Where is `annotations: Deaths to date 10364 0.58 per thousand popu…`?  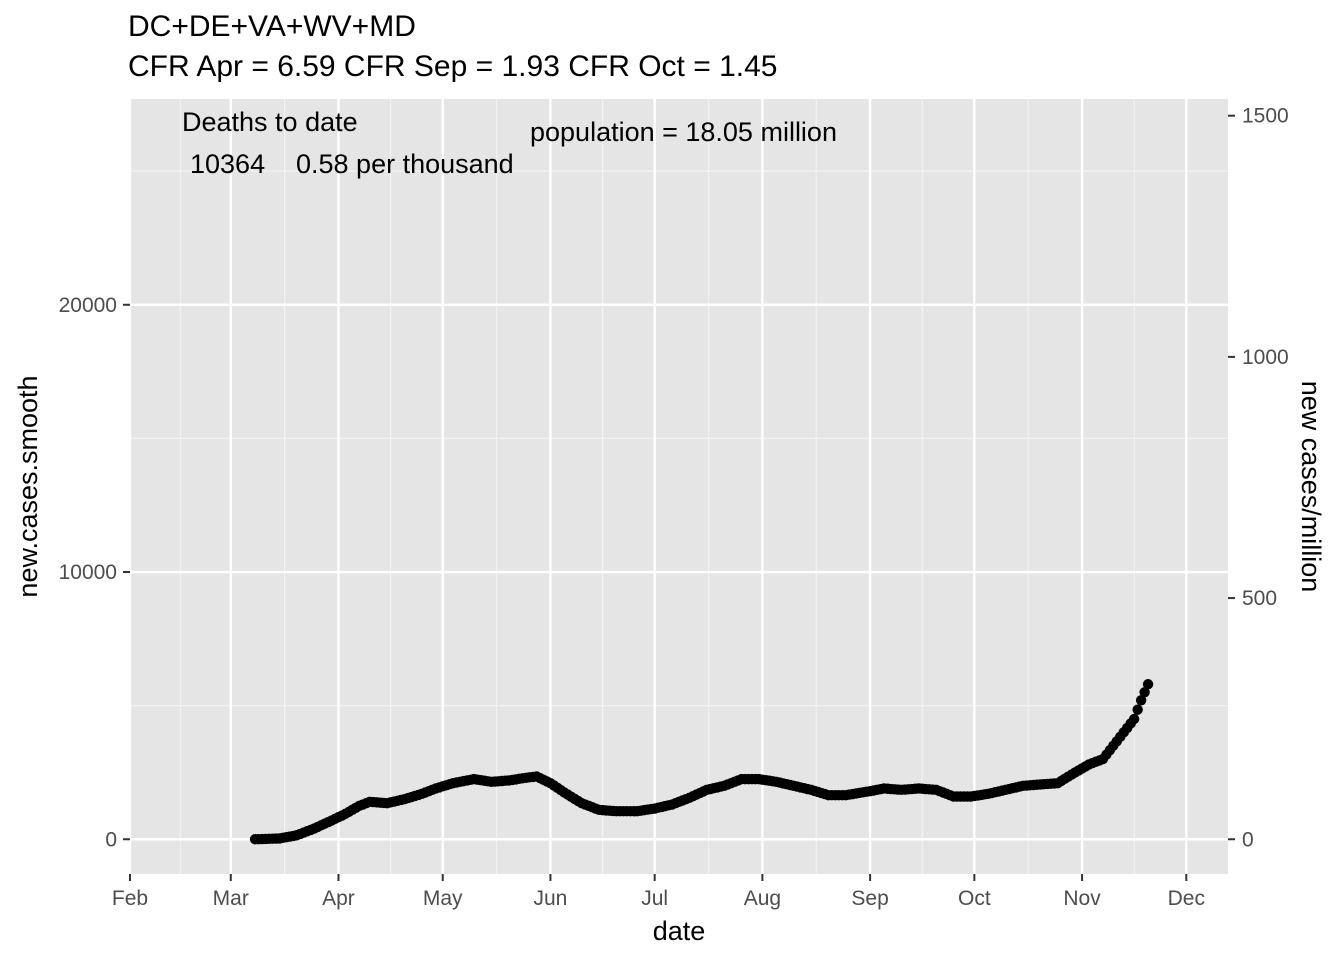 annotations: Deaths to date 10364 0.58 per thousand popu… is located at coordinates (509, 143).